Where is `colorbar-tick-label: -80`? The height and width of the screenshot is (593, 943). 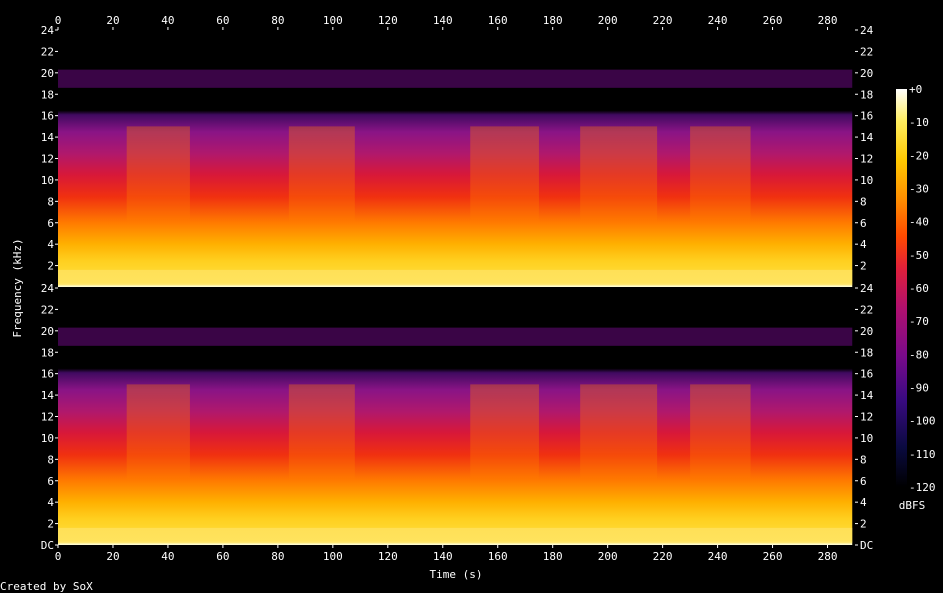 colorbar-tick-label: -80 is located at coordinates (919, 354).